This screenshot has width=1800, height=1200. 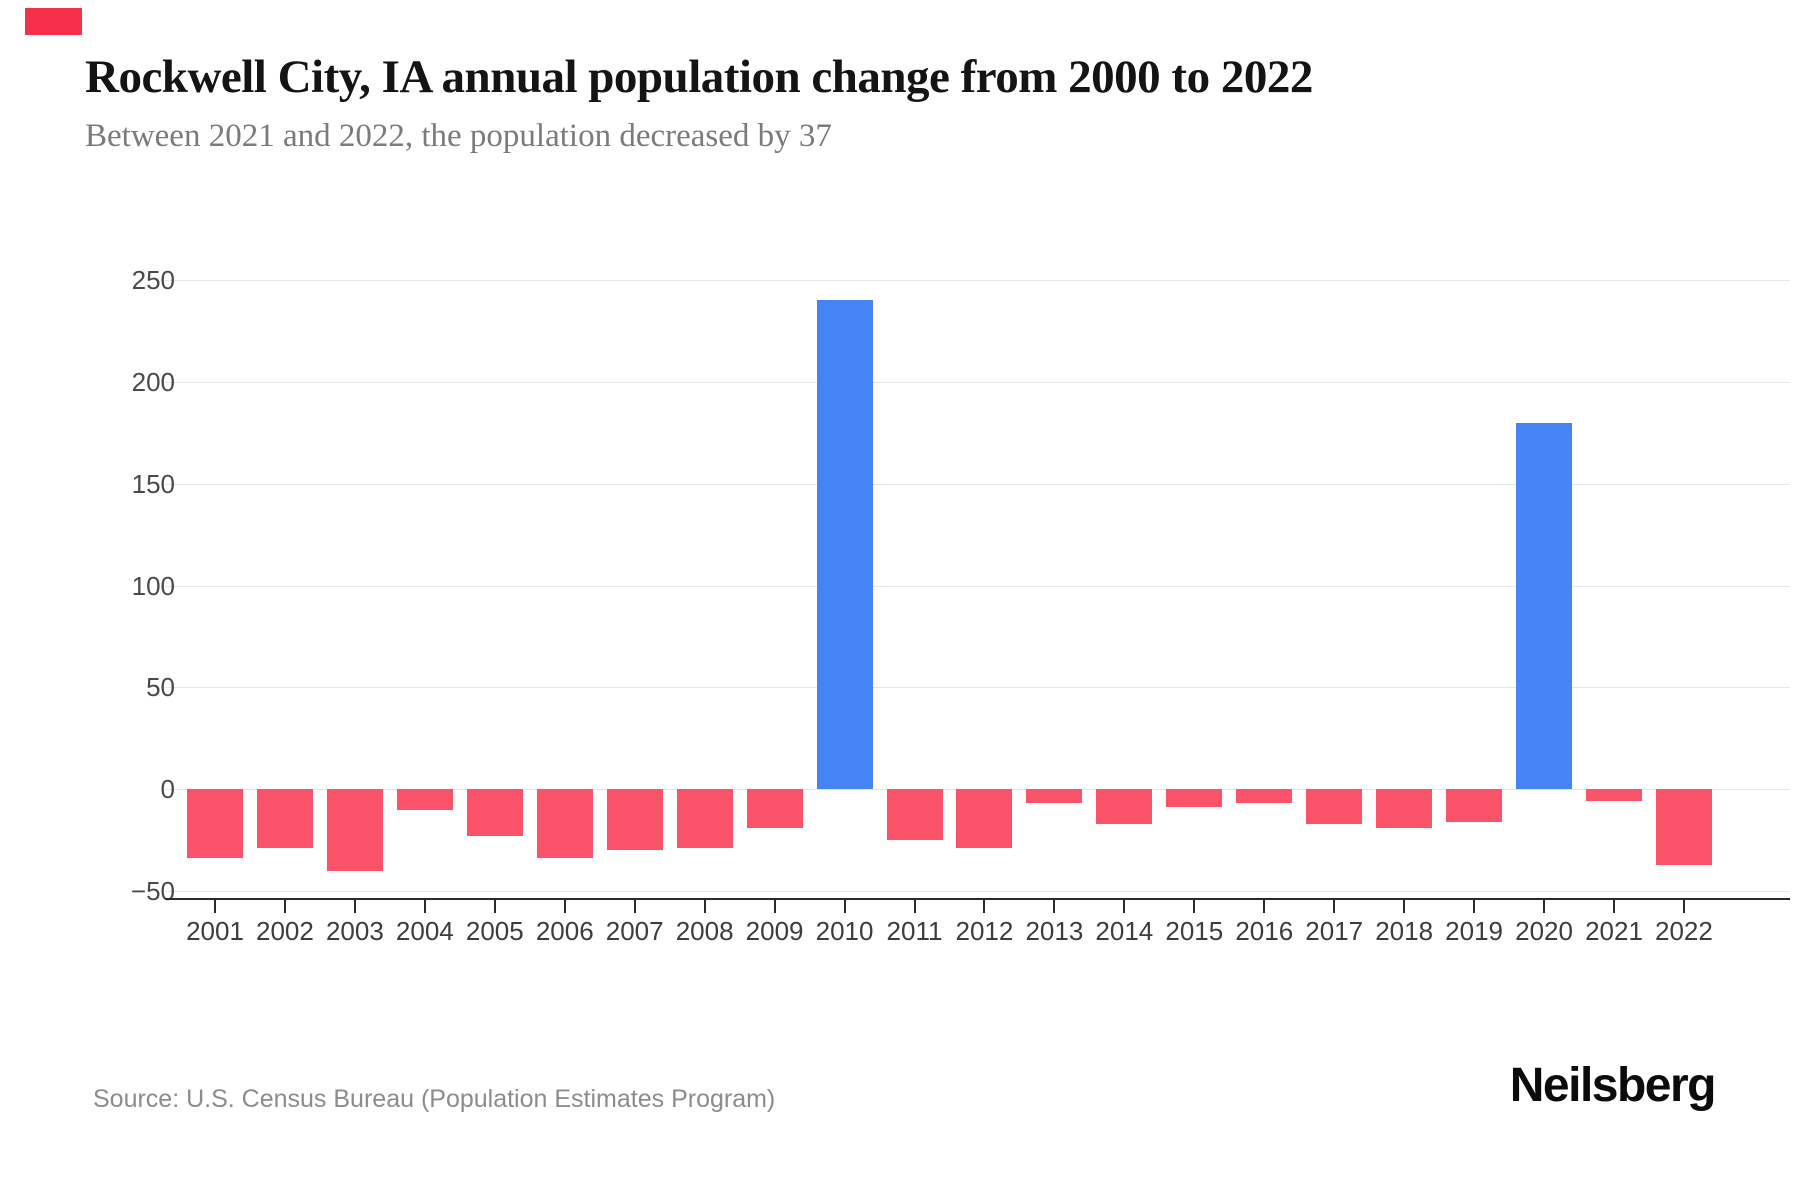 I want to click on bar-2004, so click(x=424, y=799).